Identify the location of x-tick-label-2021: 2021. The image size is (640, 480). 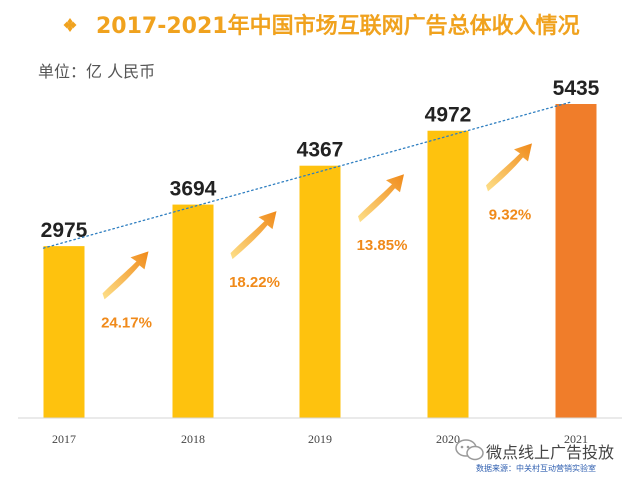
(576, 439).